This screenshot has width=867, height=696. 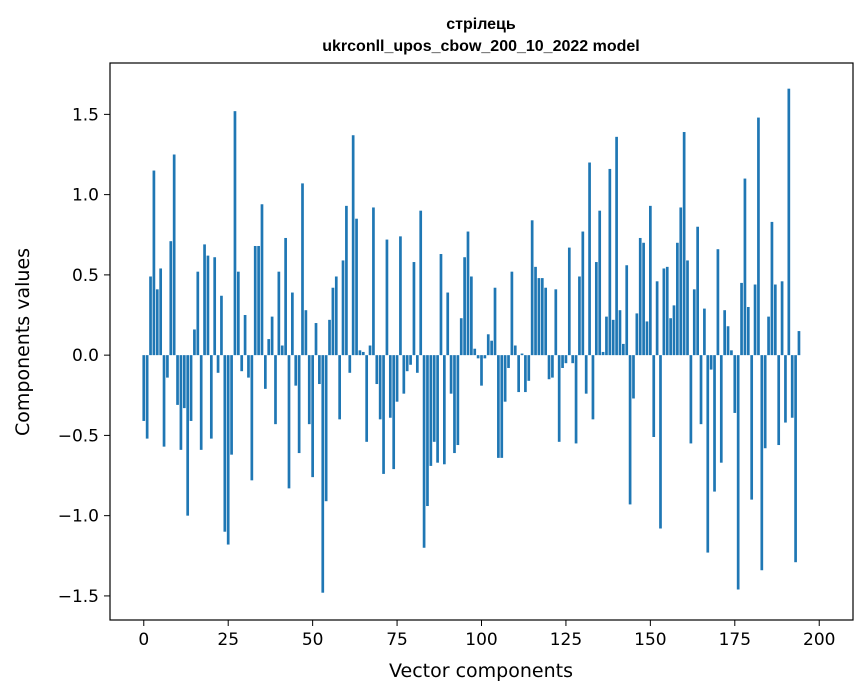 What do you see at coordinates (481, 24) in the screenshot?
I see `chart-title: стрілець` at bounding box center [481, 24].